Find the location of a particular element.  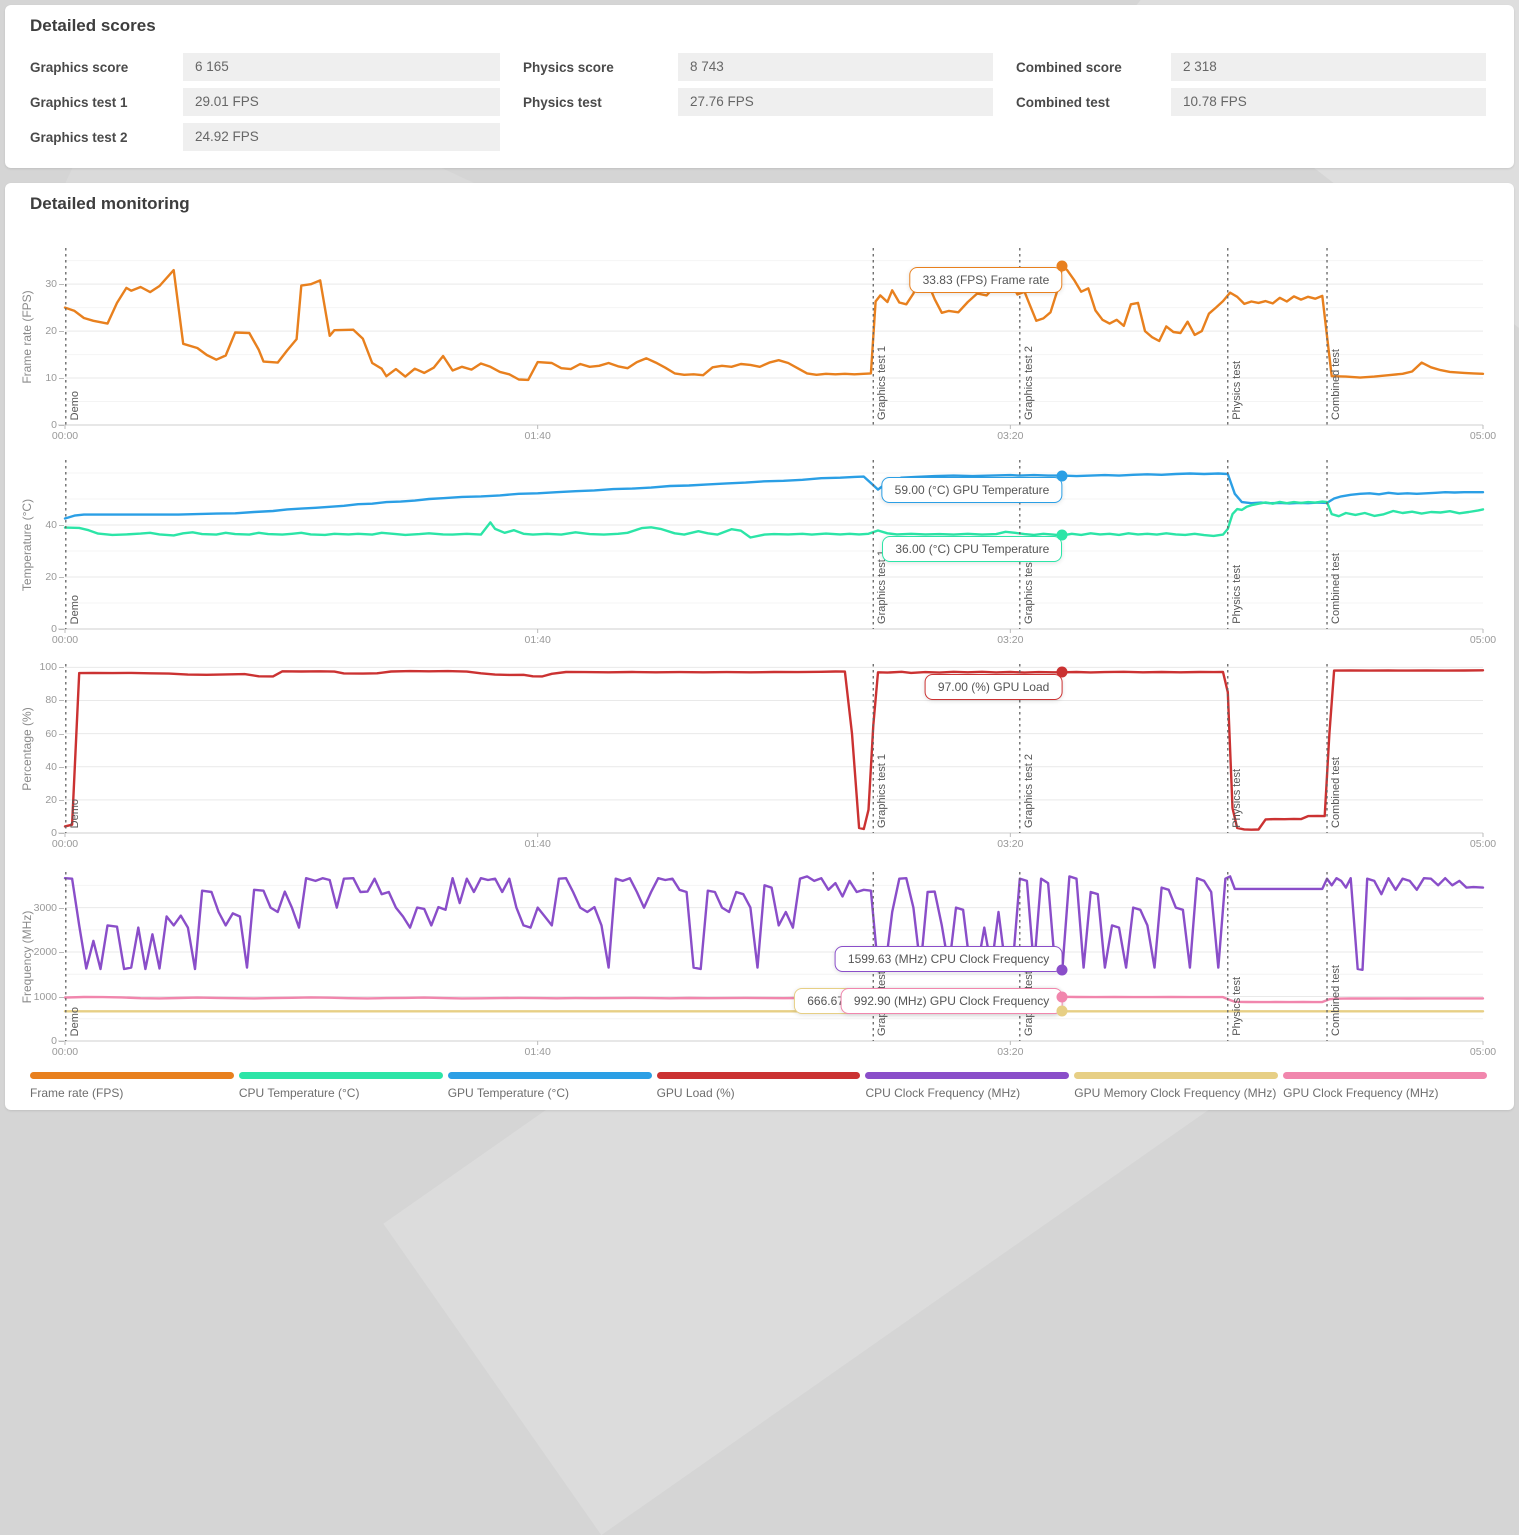

legend-label: GPU Clock Frequency (MHz) is located at coordinates (1361, 1093).